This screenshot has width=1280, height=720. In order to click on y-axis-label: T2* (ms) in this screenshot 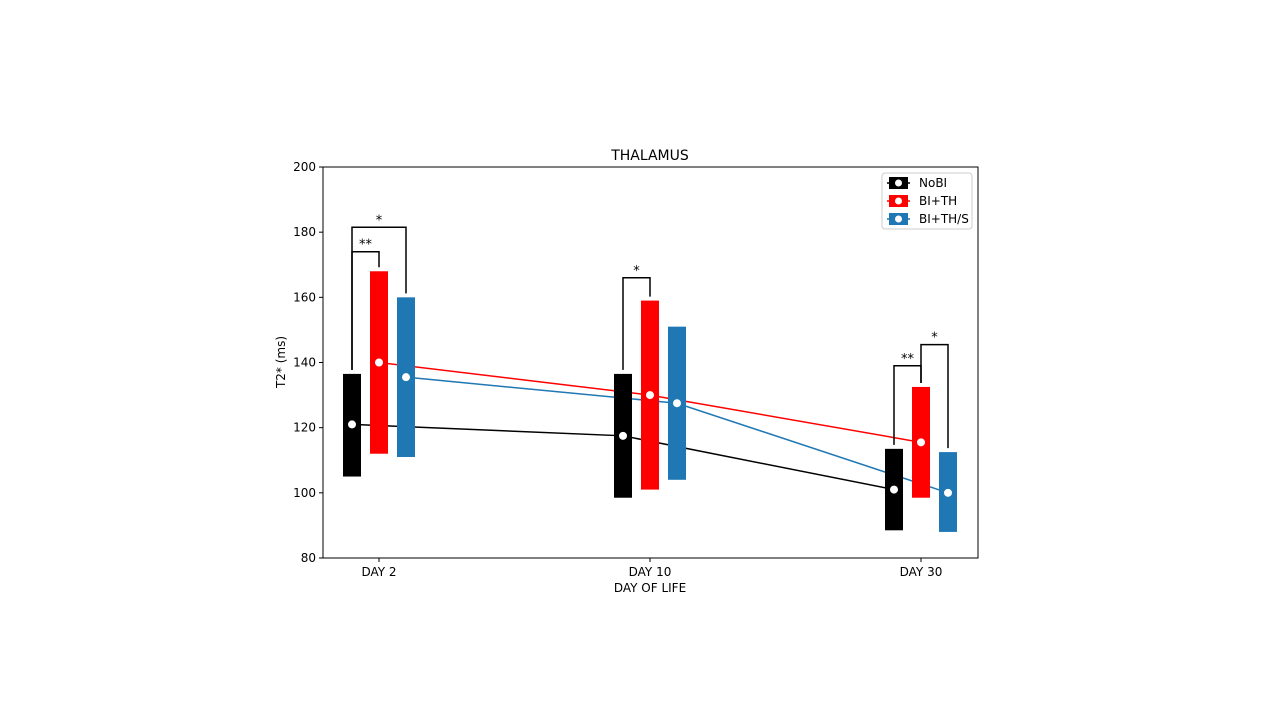, I will do `click(281, 362)`.